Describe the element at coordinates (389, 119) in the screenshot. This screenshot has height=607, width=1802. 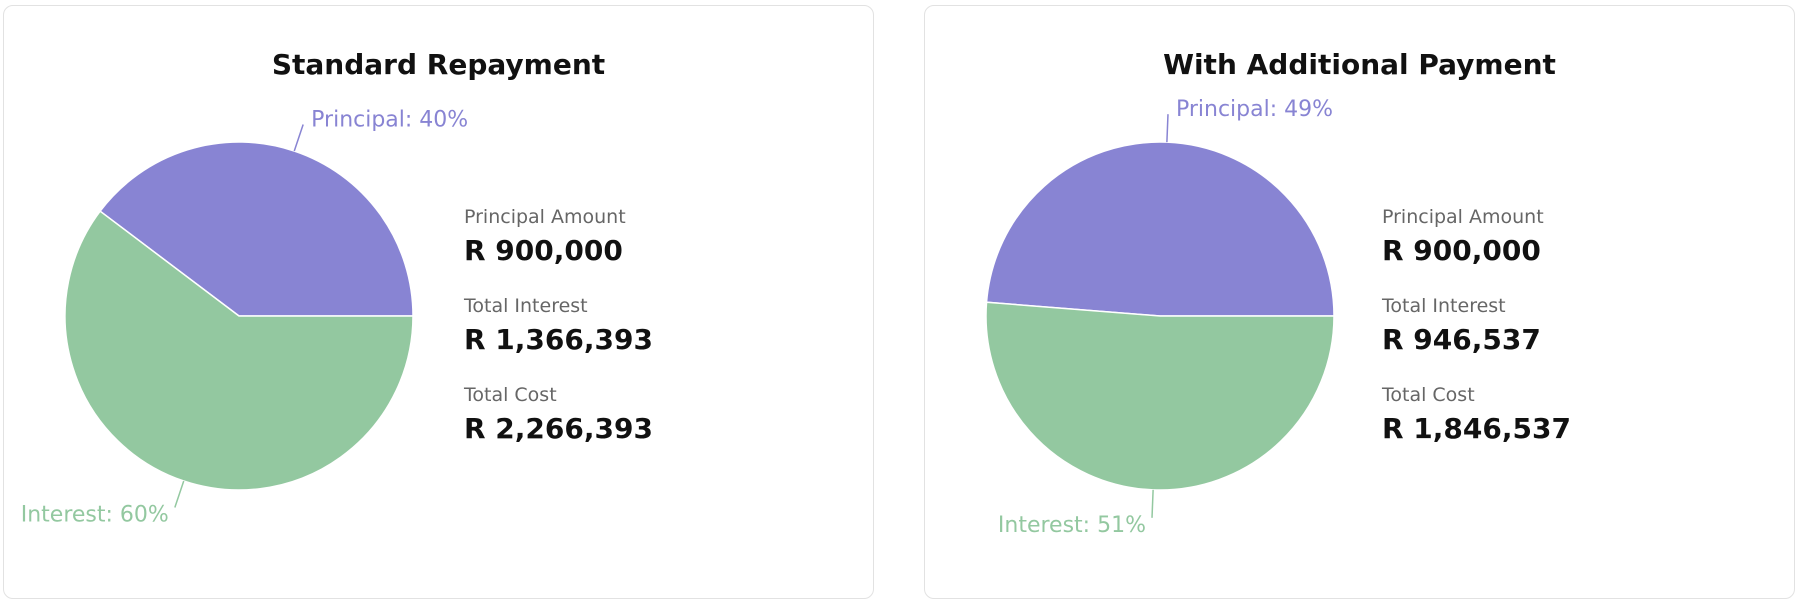
I see `principal-slice-label: Principal: 40%` at that location.